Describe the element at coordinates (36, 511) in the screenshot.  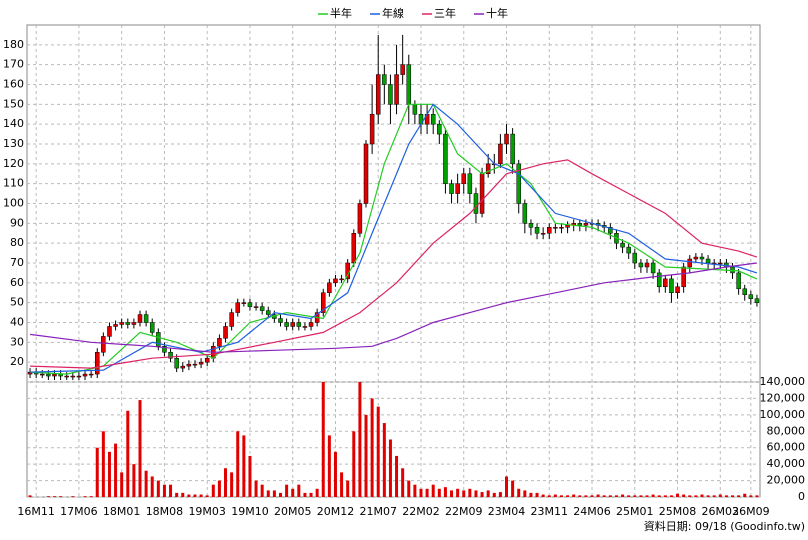
I see `x-tick-label: 16M11` at that location.